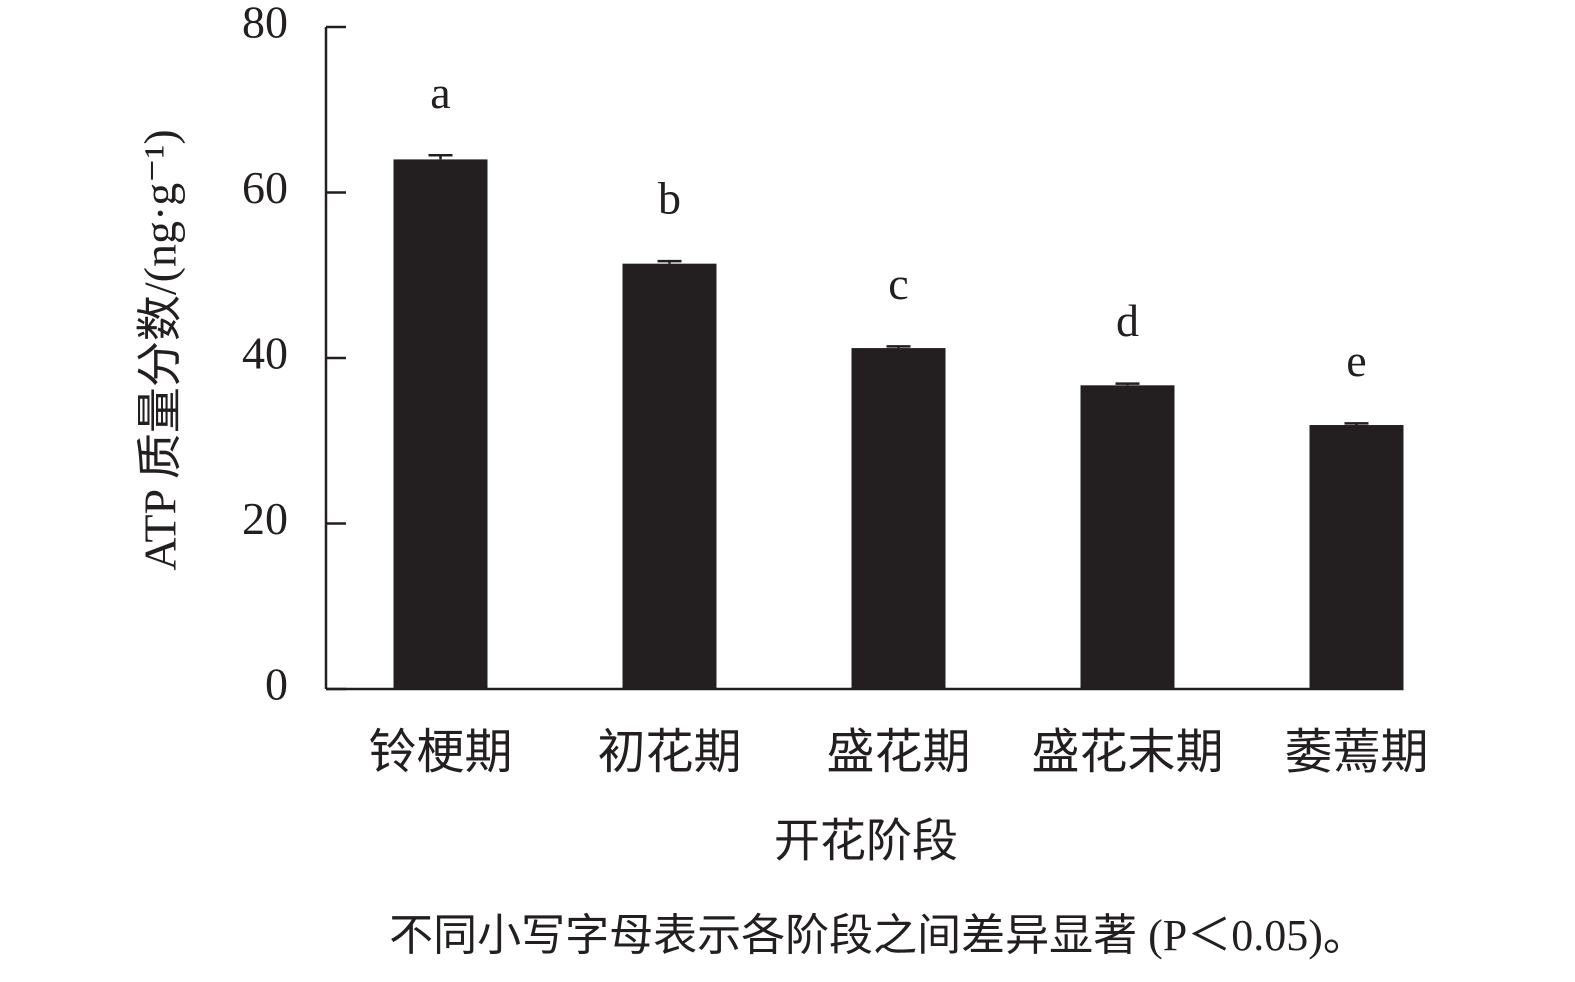 This screenshot has height=982, width=1575. I want to click on x-axis-label: 开花阶段, so click(866, 841).